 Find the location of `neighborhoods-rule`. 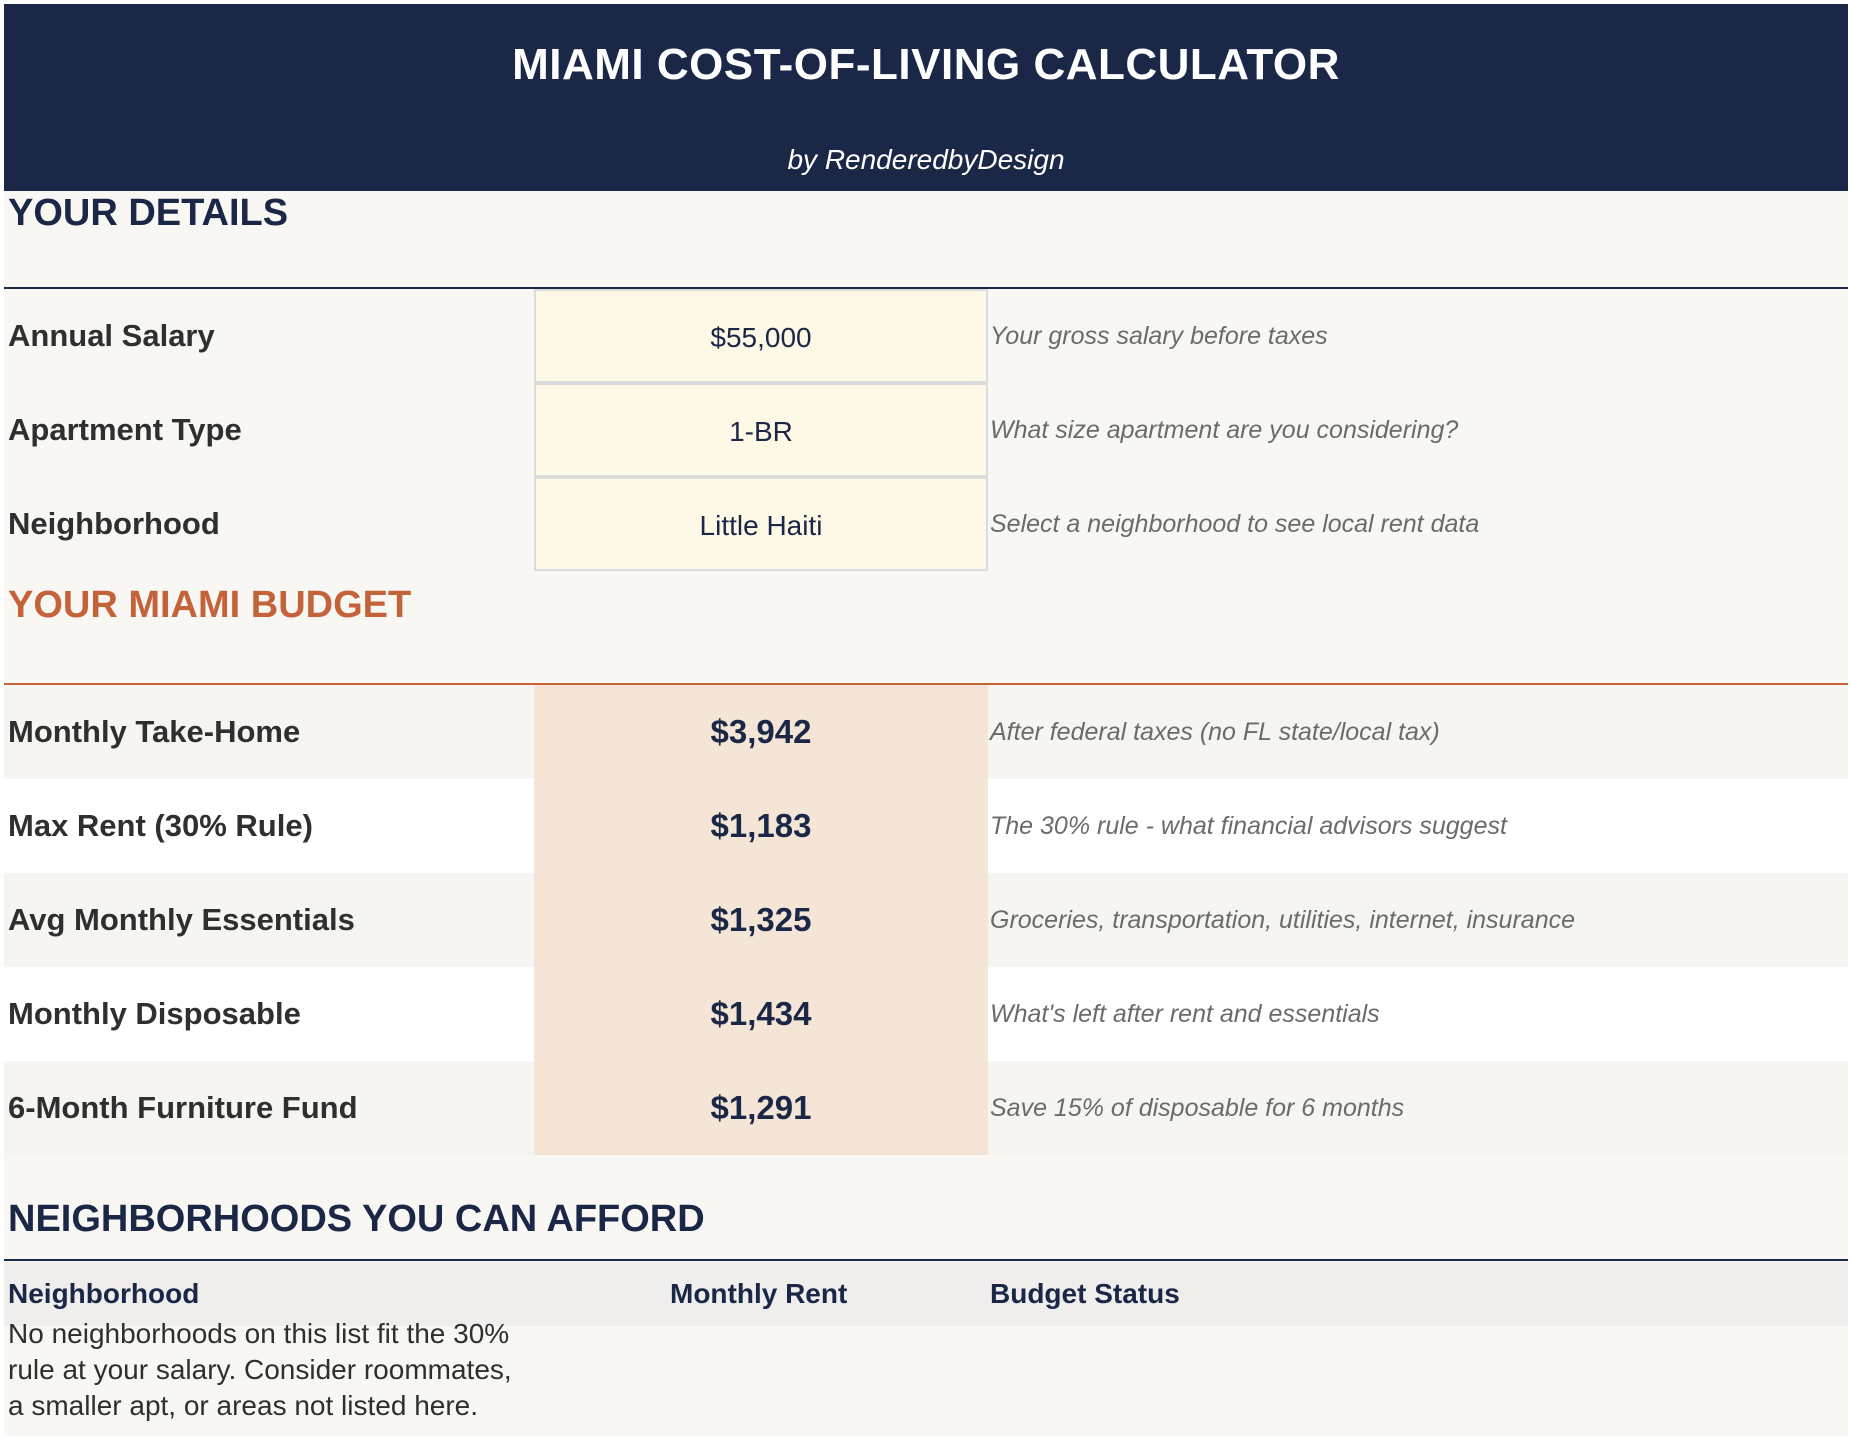

neighborhoods-rule is located at coordinates (926, 1260).